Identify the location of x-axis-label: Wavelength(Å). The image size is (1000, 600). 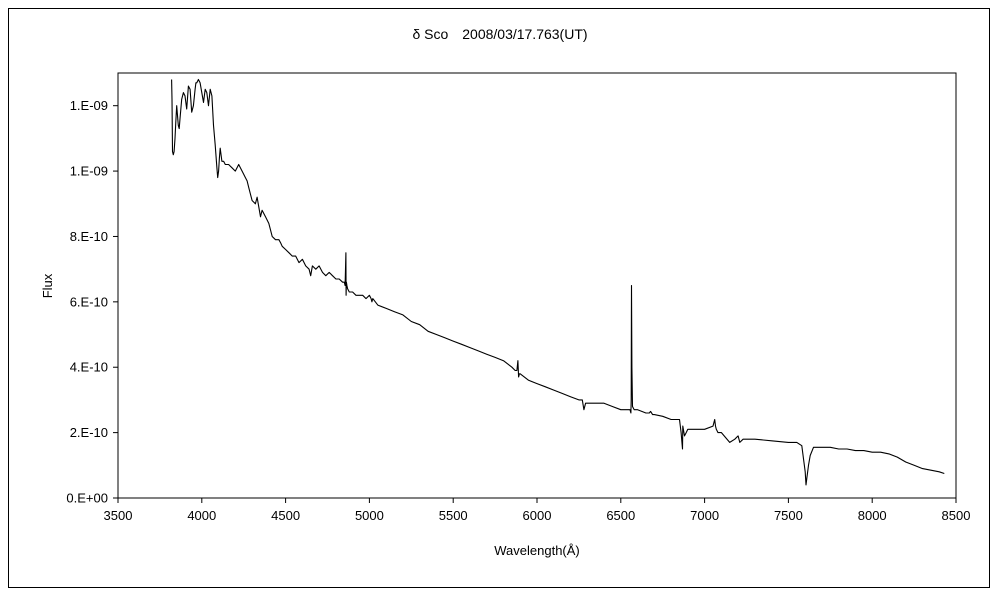
(537, 550).